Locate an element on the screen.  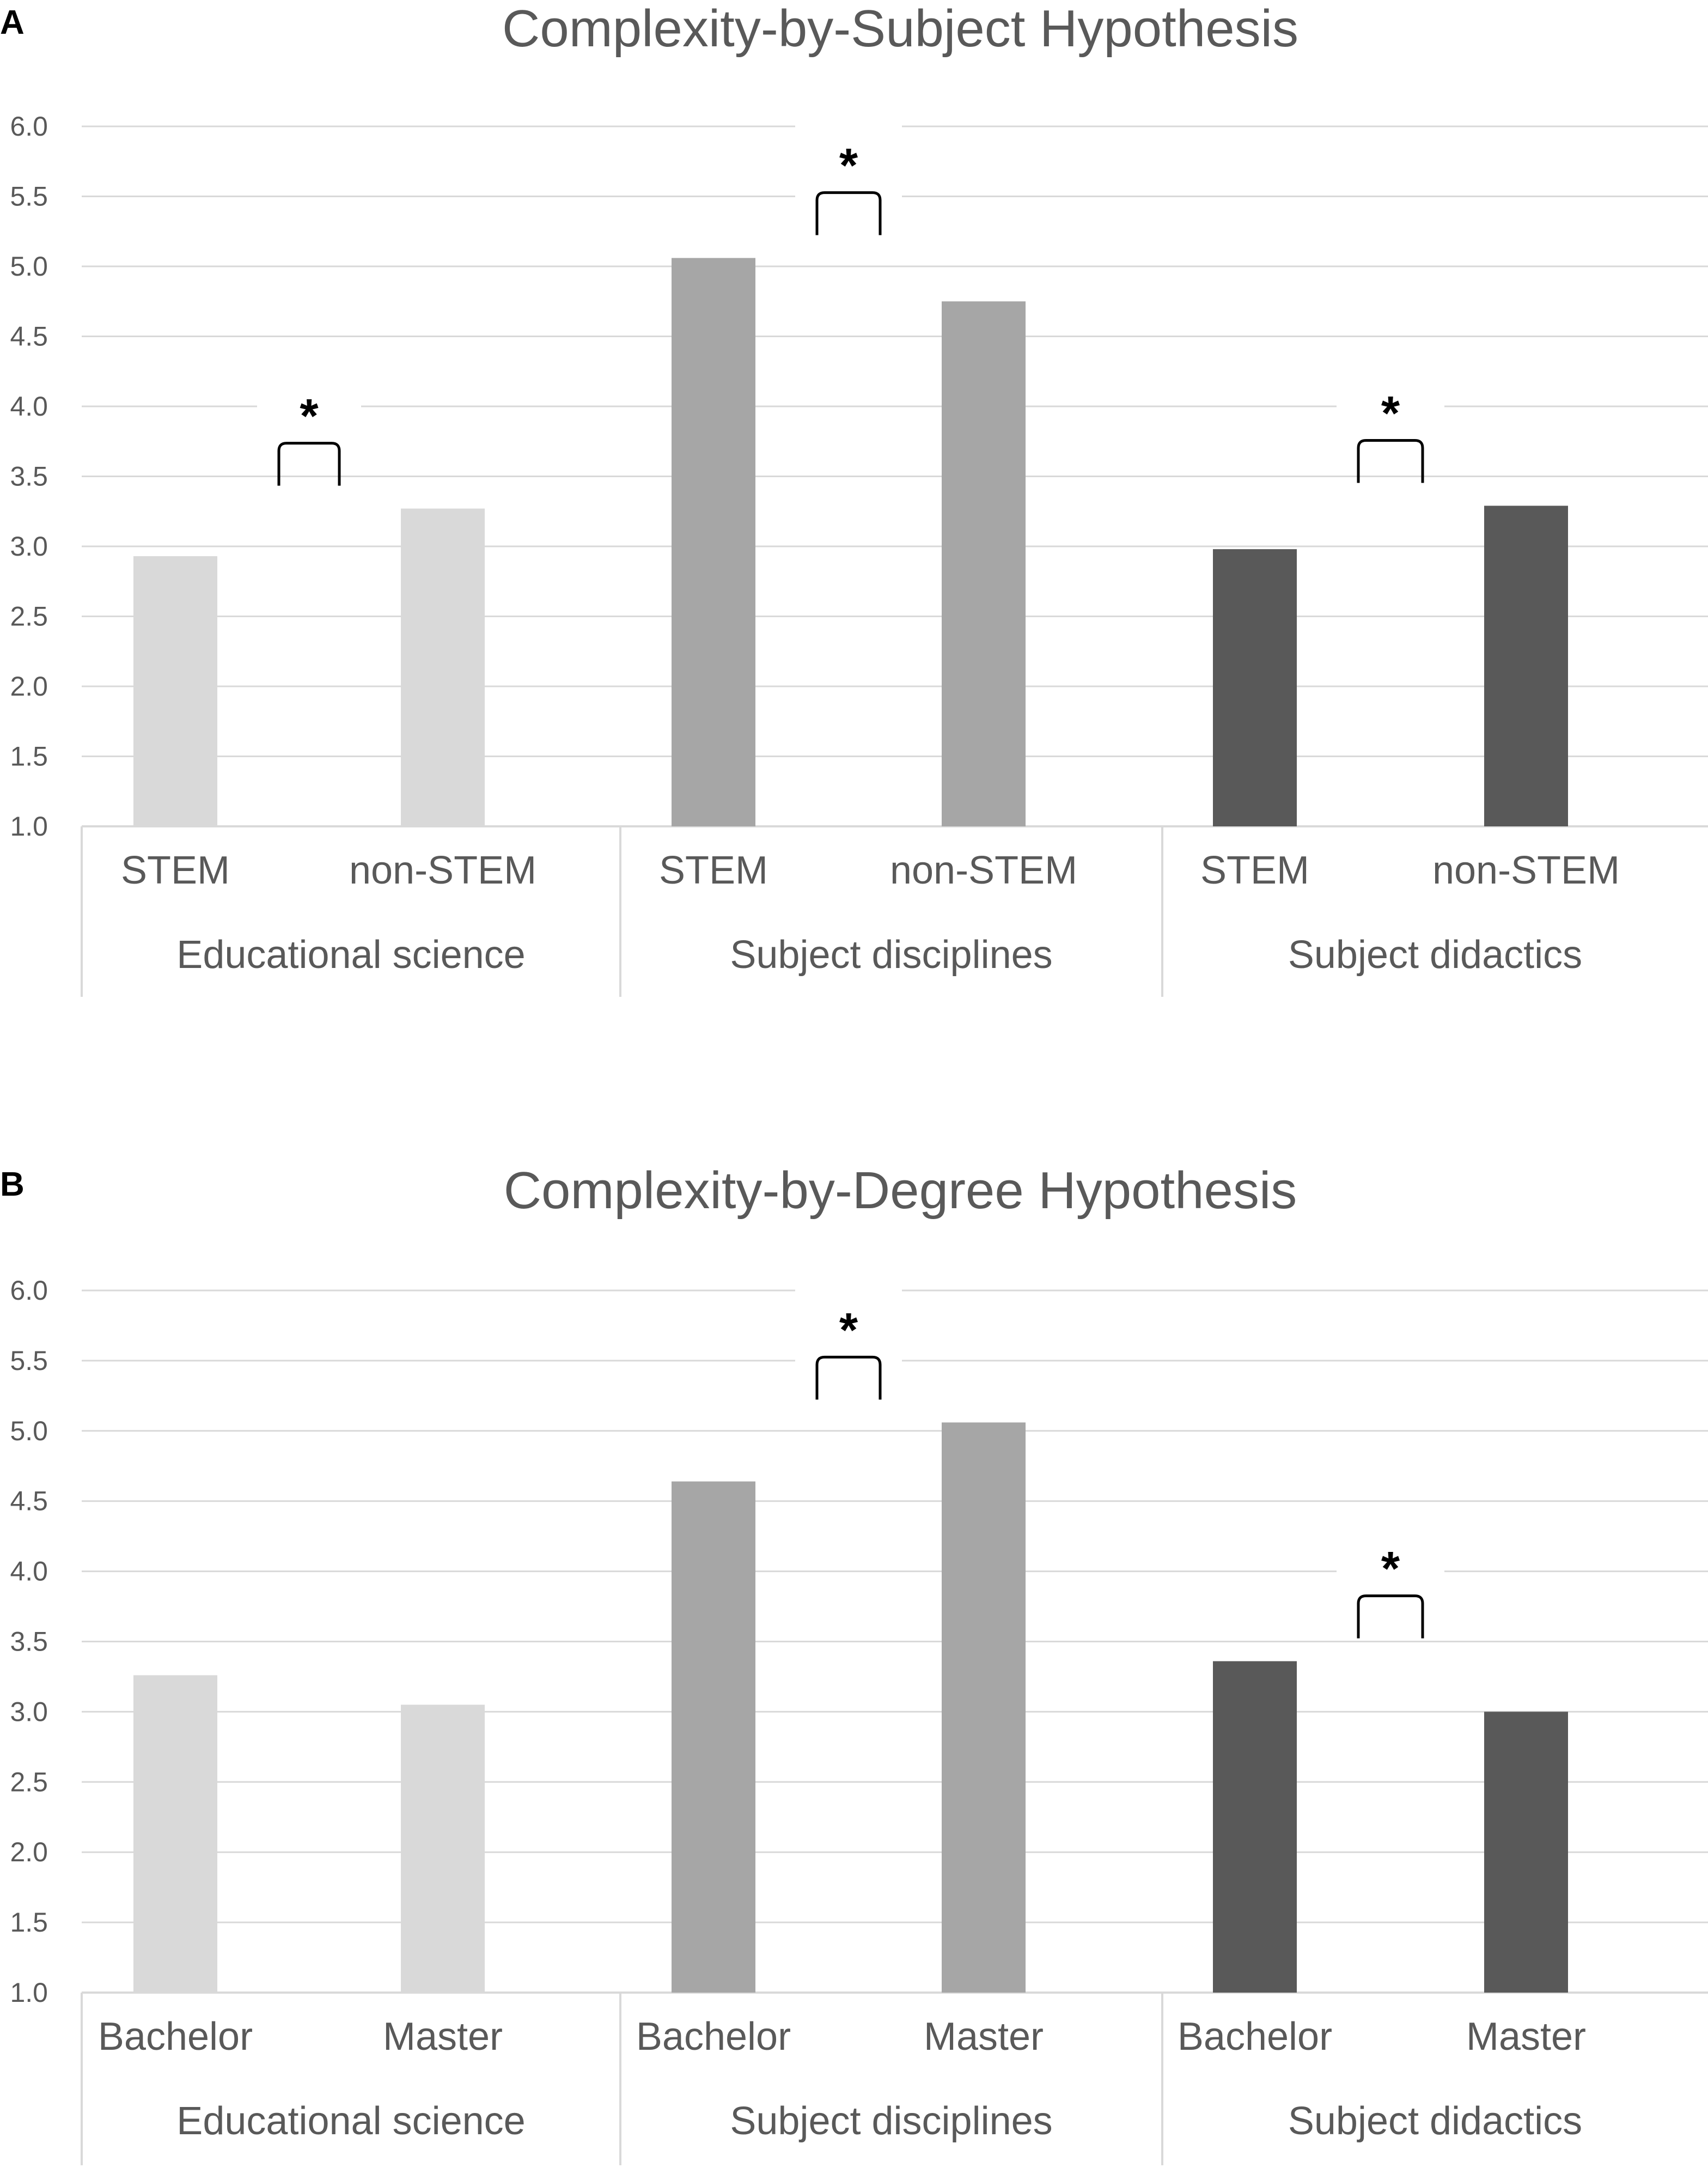
bar-group: Bachelor Master Subject didactics * is located at coordinates (1382, 1830).